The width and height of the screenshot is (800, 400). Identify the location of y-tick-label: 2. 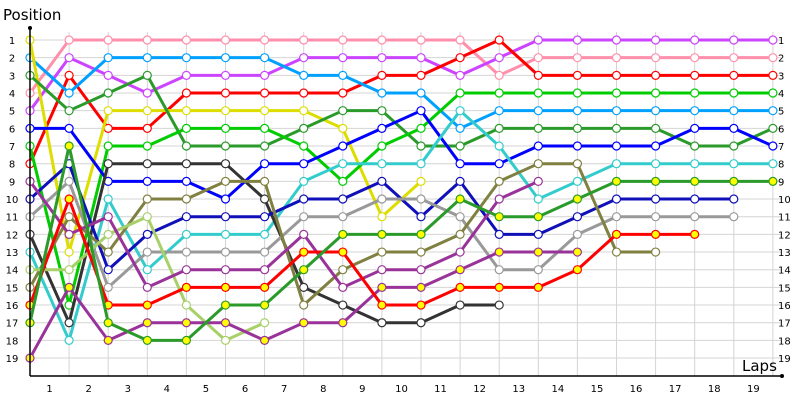
(12, 59).